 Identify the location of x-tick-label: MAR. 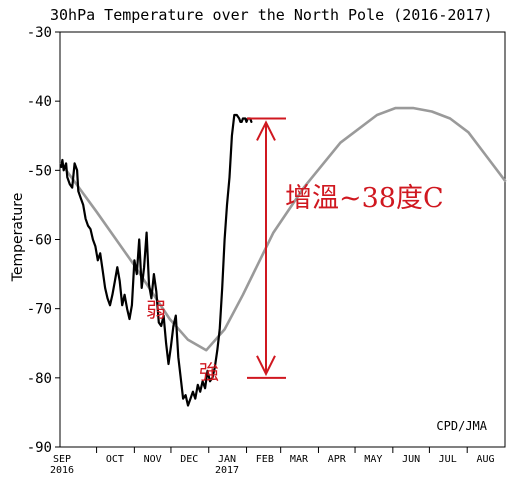
(299, 459).